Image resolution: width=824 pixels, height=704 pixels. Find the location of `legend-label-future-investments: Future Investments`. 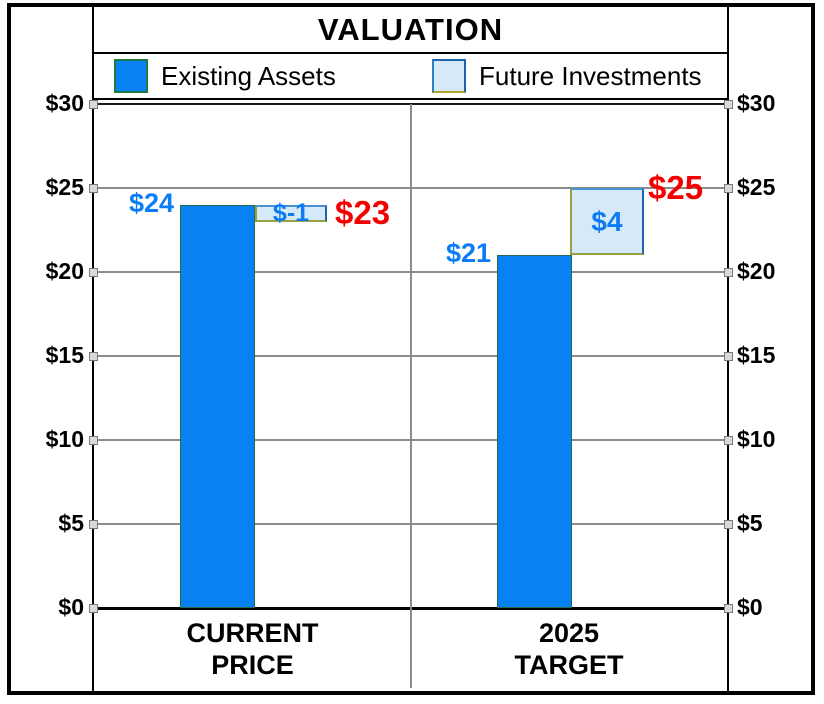

legend-label-future-investments: Future Investments is located at coordinates (590, 75).